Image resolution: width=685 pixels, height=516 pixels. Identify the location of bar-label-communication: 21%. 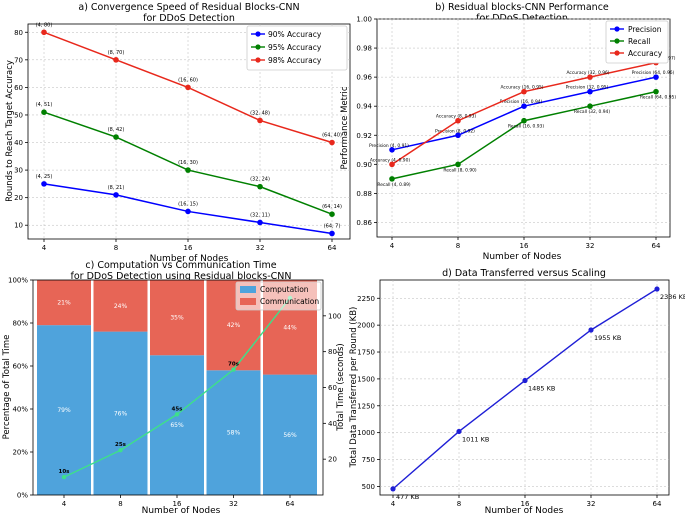
(64, 303).